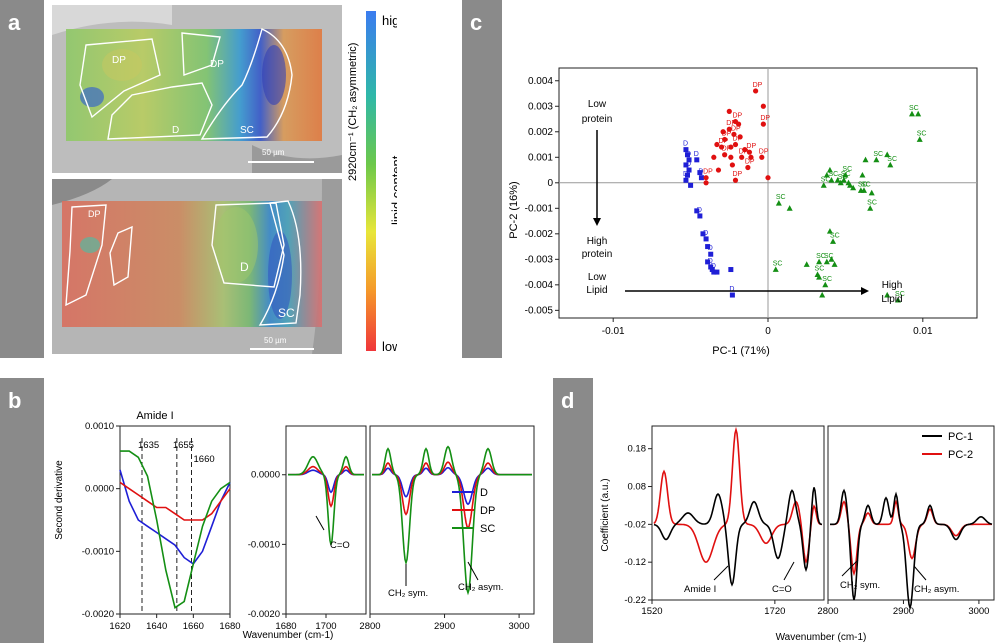 This screenshot has height=643, width=996. I want to click on panel-letter: c, so click(476, 22).